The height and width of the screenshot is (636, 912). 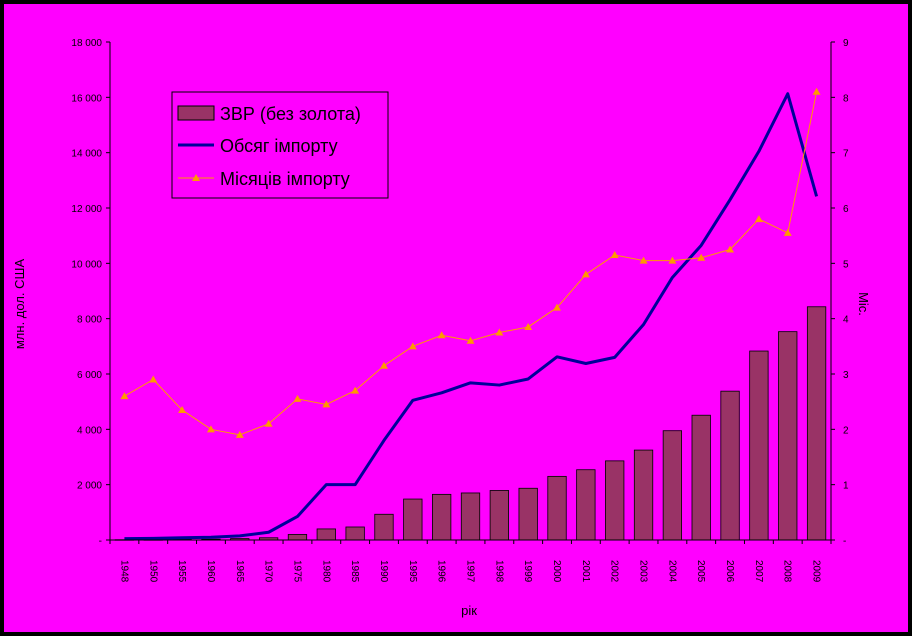 I want to click on y-tick-label: 12 000, so click(x=86, y=209).